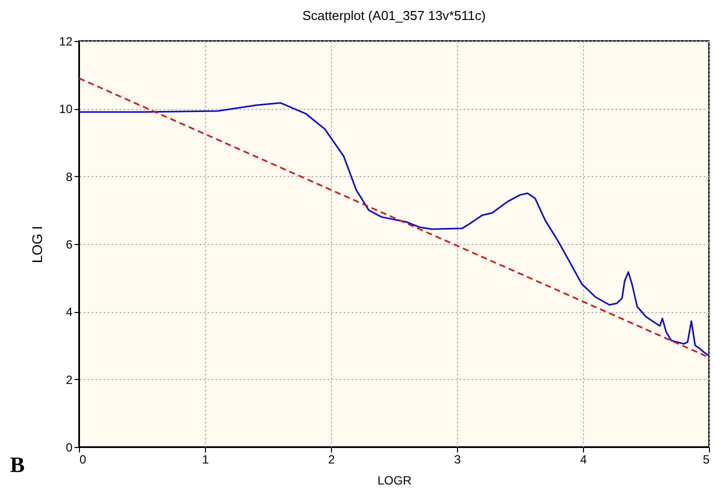 Image resolution: width=723 pixels, height=502 pixels. Describe the element at coordinates (394, 15) in the screenshot. I see `chart-title: Scatterplot (A01_357 13v*511c)` at that location.